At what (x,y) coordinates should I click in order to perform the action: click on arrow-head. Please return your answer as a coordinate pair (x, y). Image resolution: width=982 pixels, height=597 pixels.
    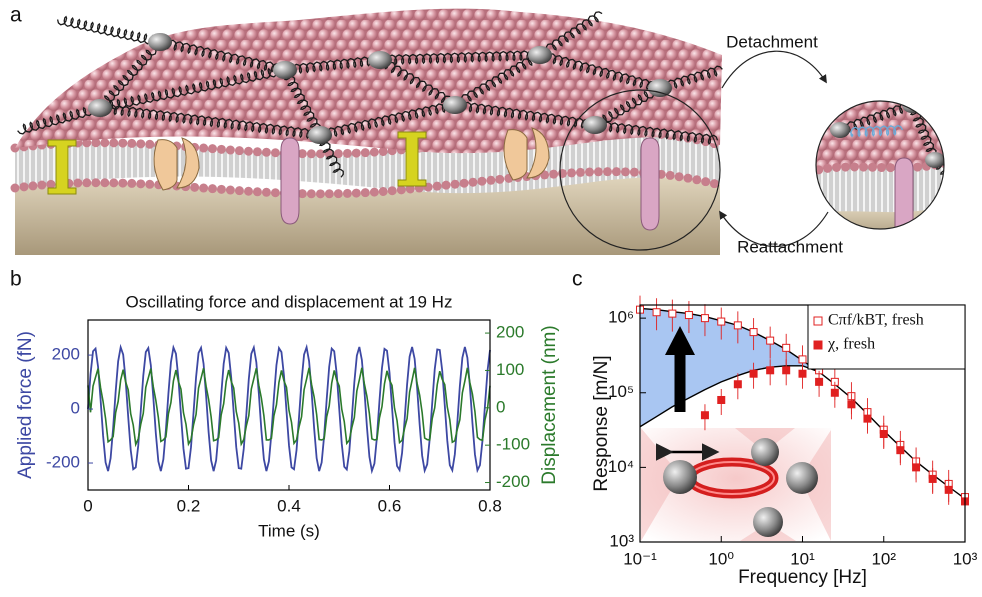
    Looking at the image, I should click on (680, 340).